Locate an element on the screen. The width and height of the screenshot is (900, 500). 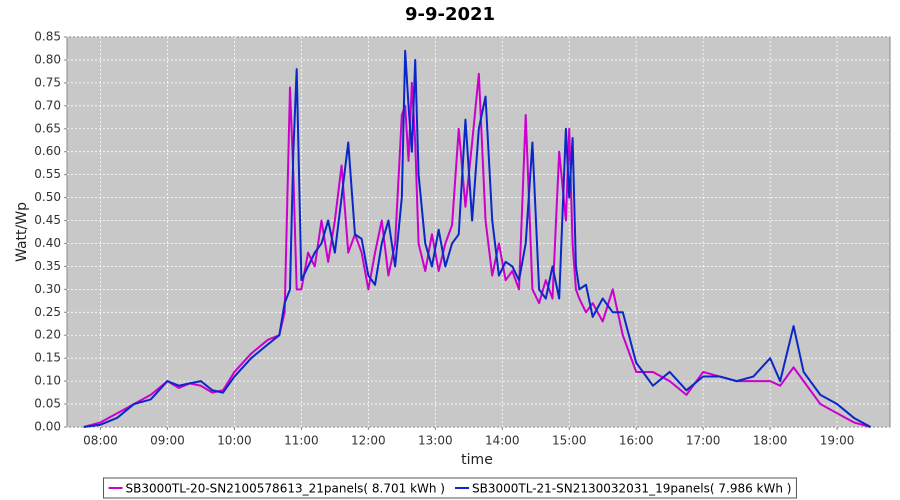
y-tick-label: 0.05 is located at coordinates (47, 404).